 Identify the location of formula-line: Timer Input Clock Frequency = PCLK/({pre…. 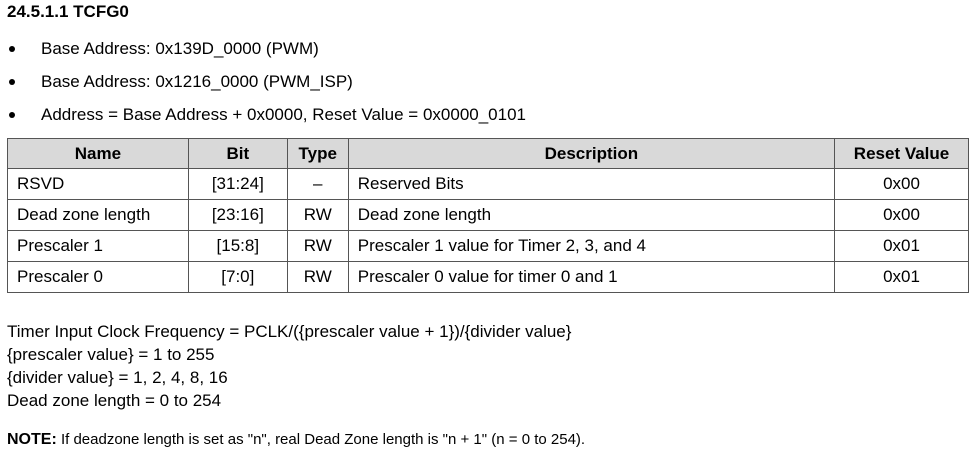
(289, 331).